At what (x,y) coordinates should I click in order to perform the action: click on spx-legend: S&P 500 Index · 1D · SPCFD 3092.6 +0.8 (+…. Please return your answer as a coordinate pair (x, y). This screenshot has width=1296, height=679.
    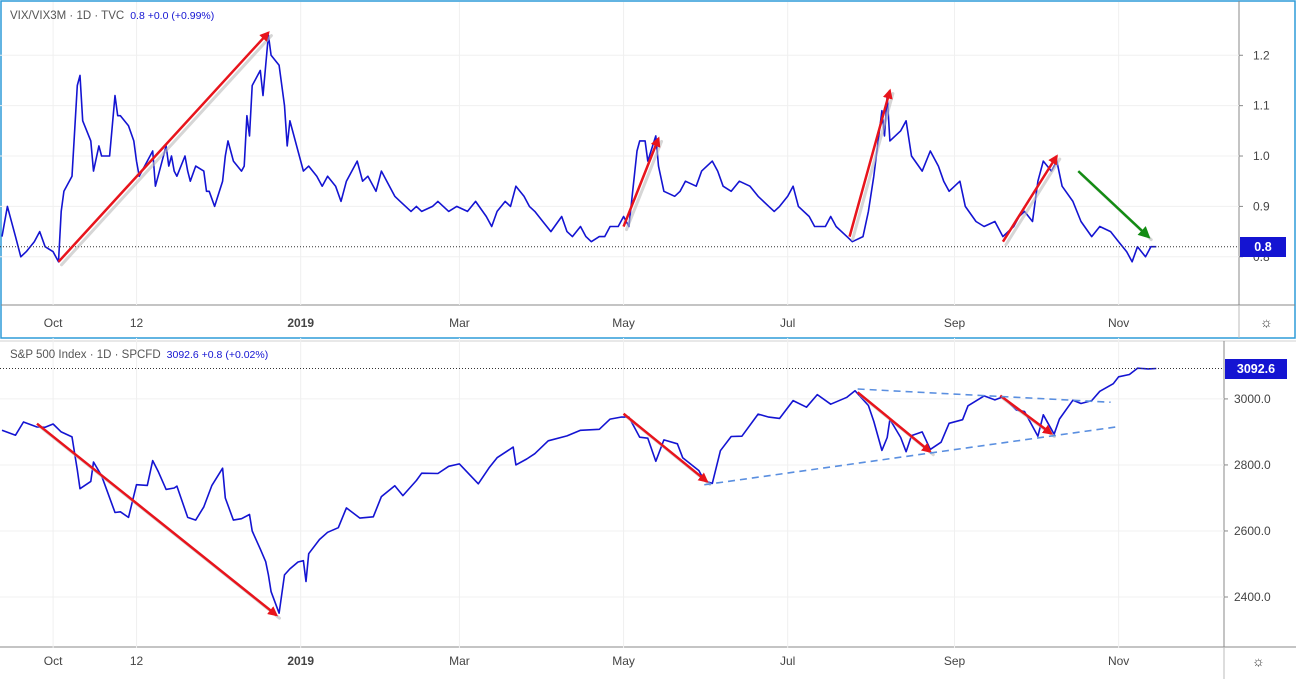
    Looking at the image, I should click on (139, 355).